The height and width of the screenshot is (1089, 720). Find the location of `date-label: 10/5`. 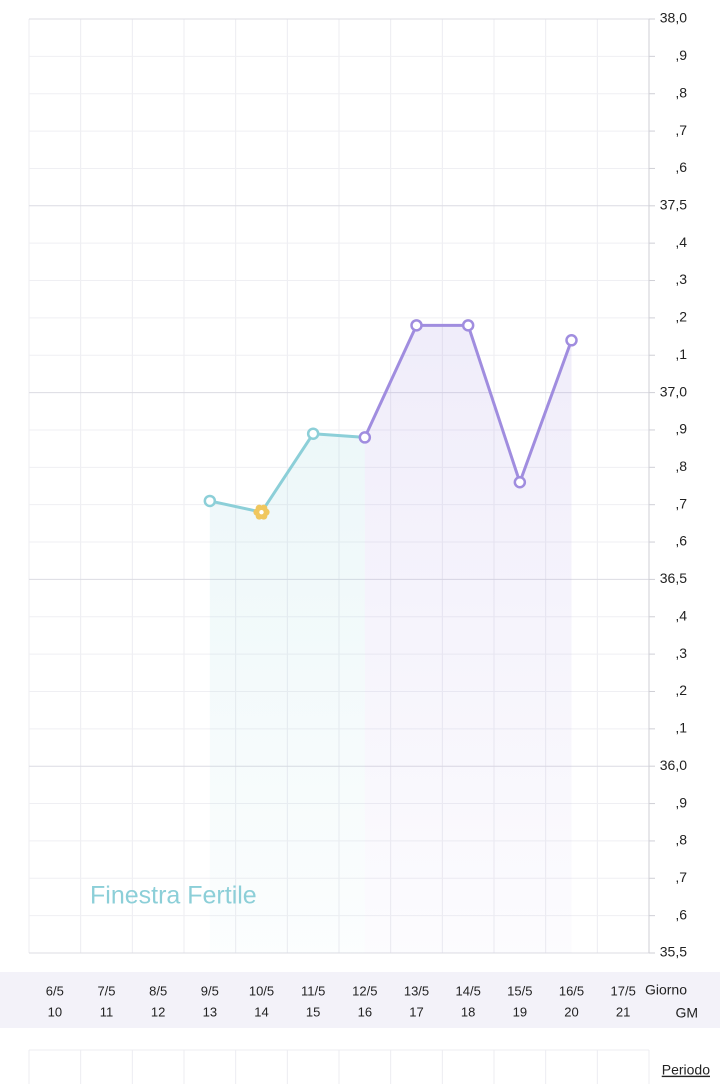

date-label: 10/5 is located at coordinates (261, 990).